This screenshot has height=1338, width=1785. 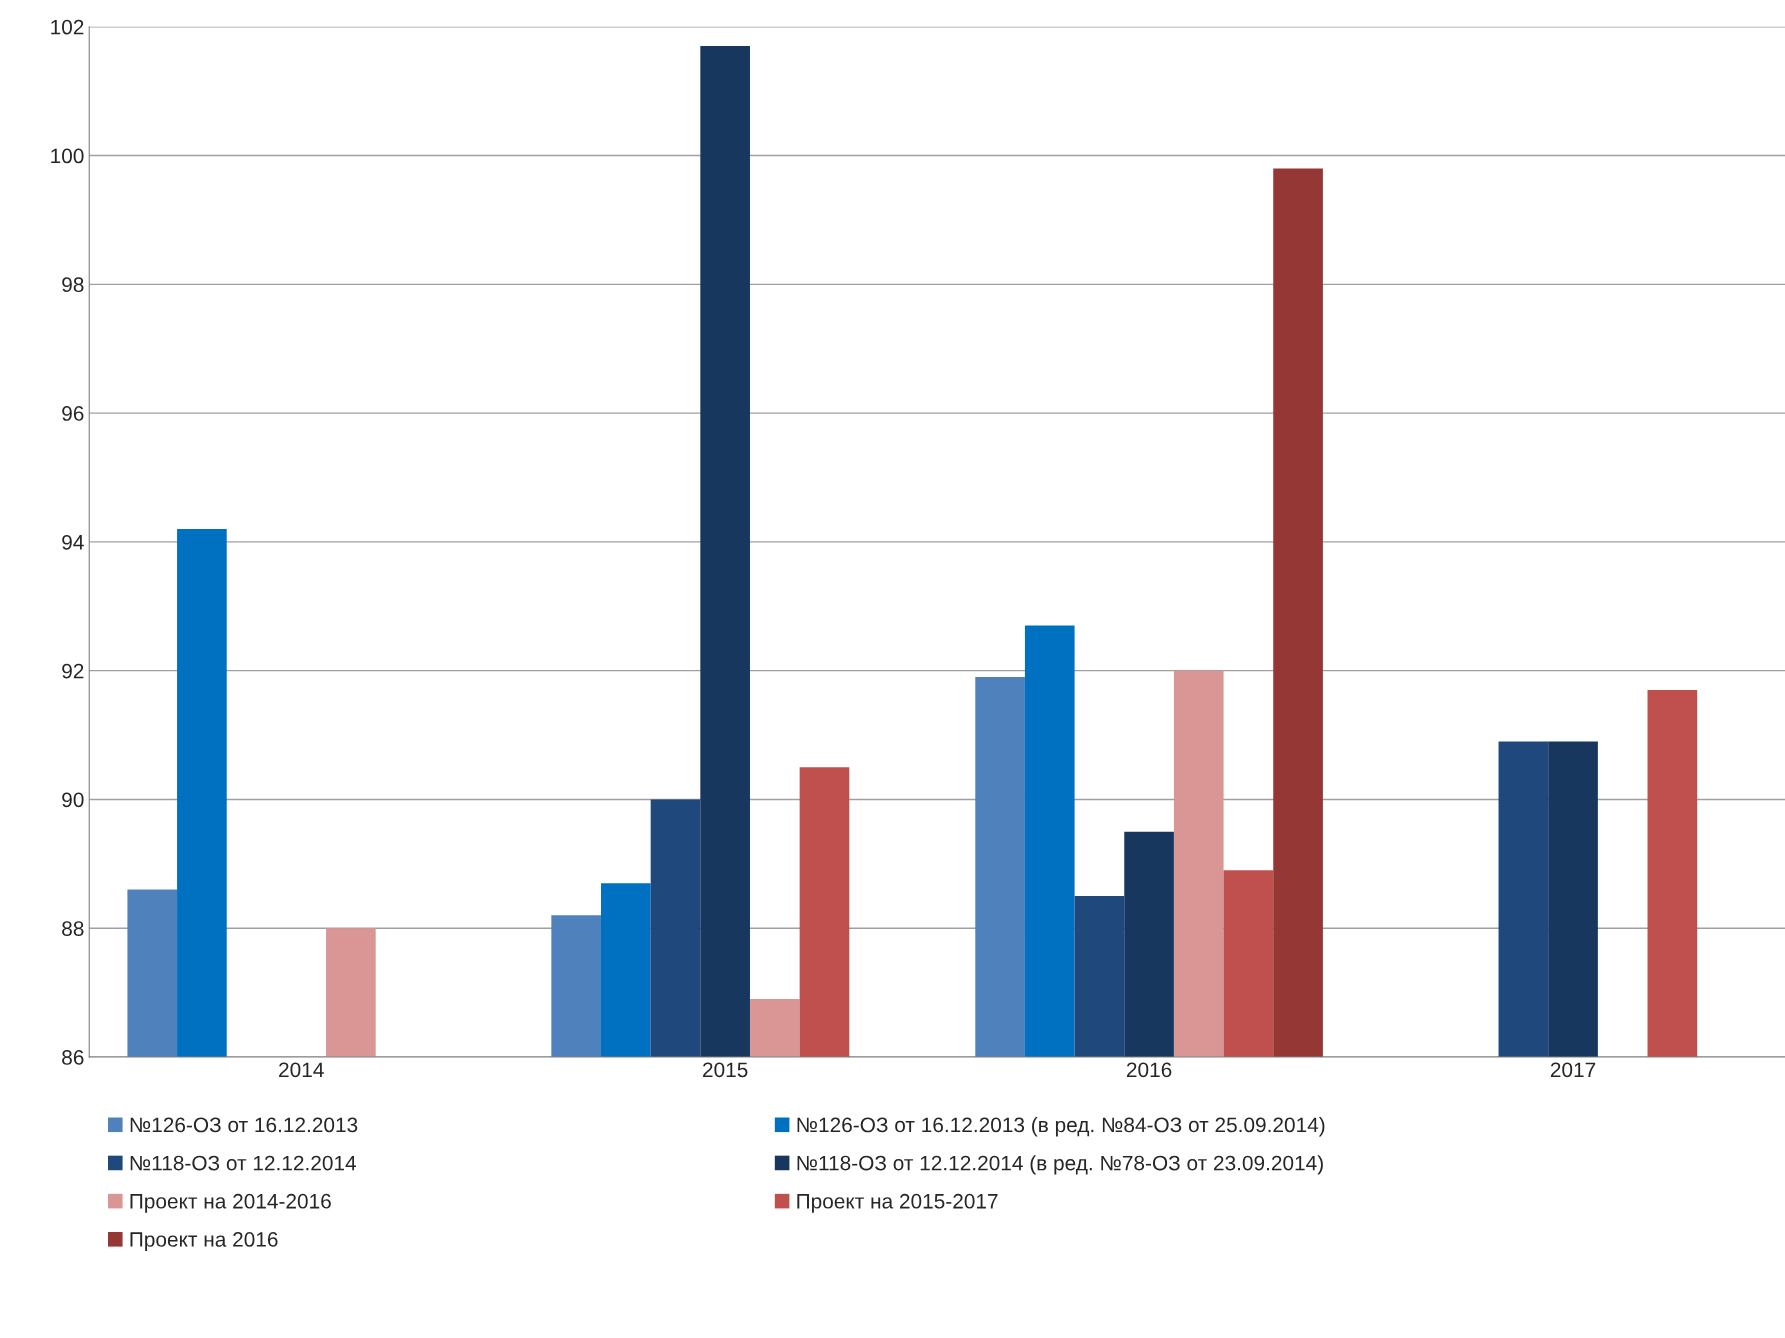 What do you see at coordinates (244, 1125) in the screenshot?
I see `legend-label: №126-ОЗ от 16.12.2013` at bounding box center [244, 1125].